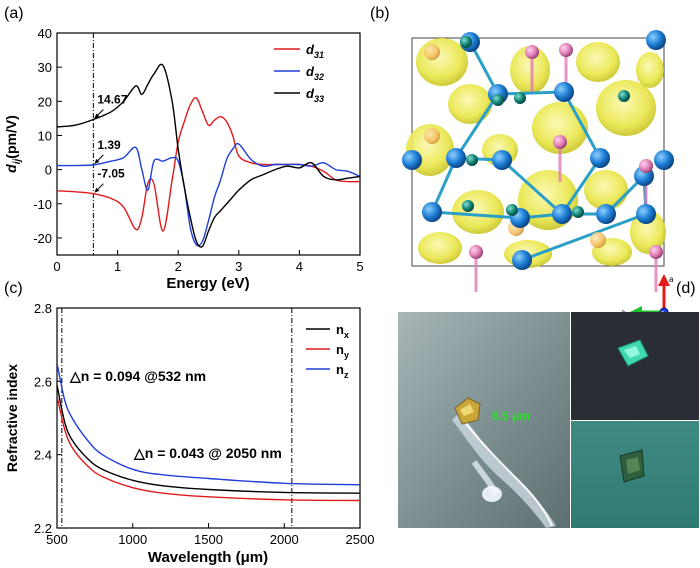 The width and height of the screenshot is (700, 568). What do you see at coordinates (315, 73) in the screenshot?
I see `legend-label-d32: d32` at bounding box center [315, 73].